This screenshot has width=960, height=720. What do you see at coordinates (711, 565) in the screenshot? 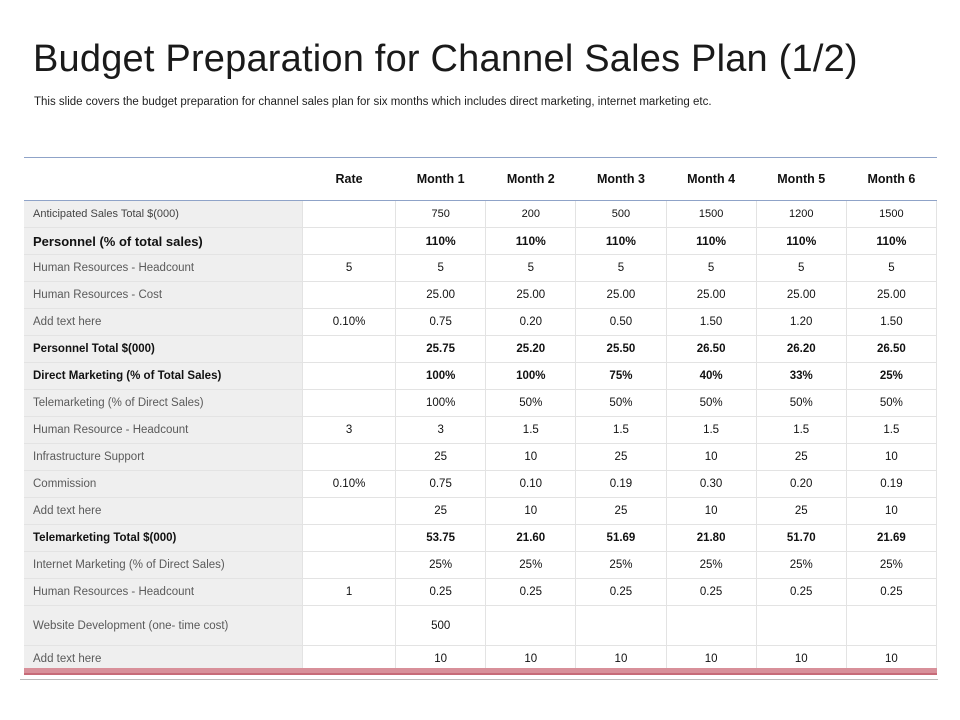
I see `month-4-cell: 25%` at bounding box center [711, 565].